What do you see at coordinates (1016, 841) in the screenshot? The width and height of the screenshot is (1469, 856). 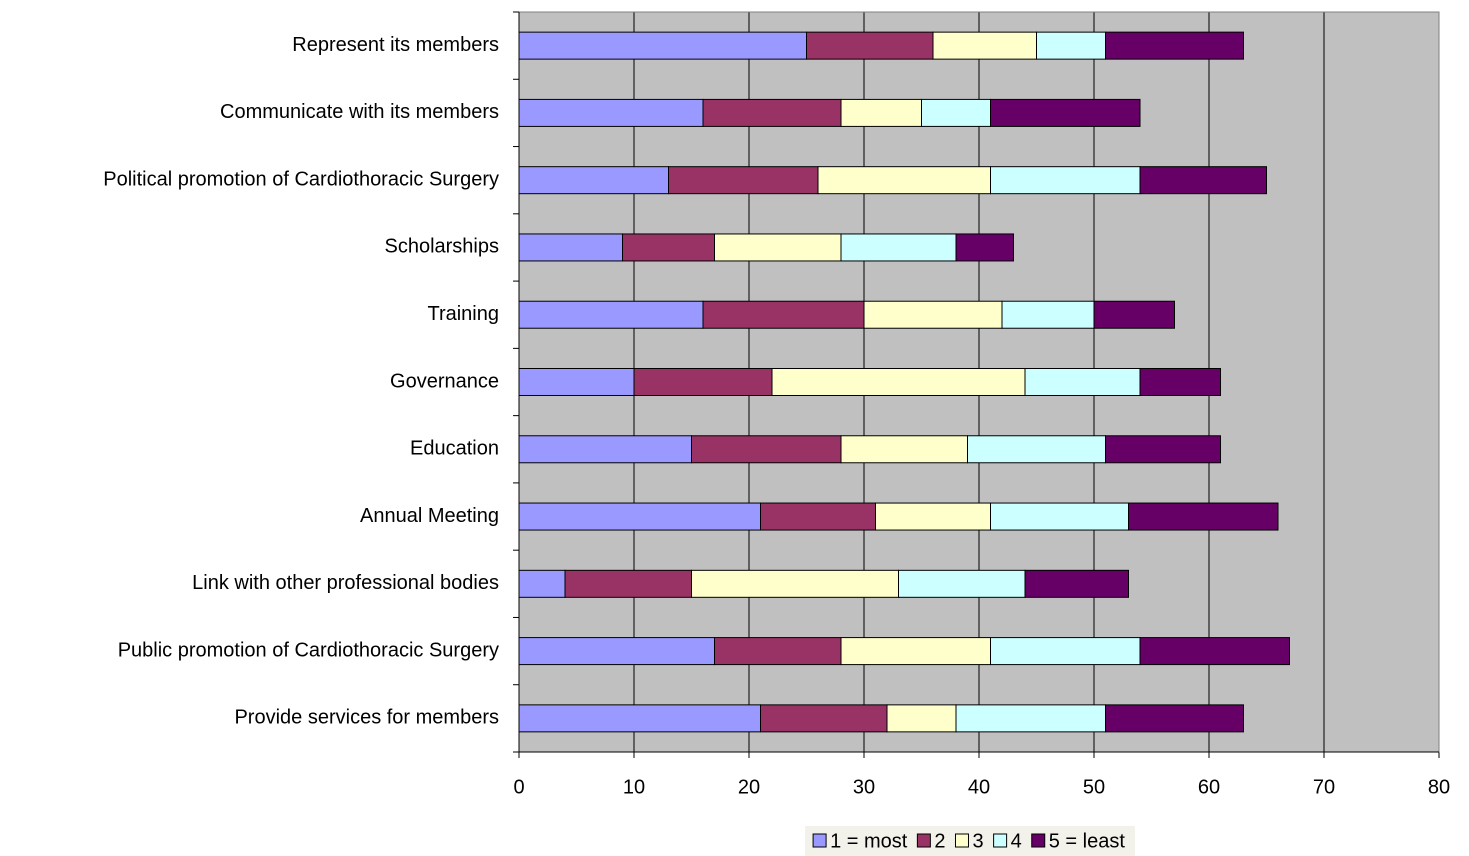 I see `legend-label: 4` at bounding box center [1016, 841].